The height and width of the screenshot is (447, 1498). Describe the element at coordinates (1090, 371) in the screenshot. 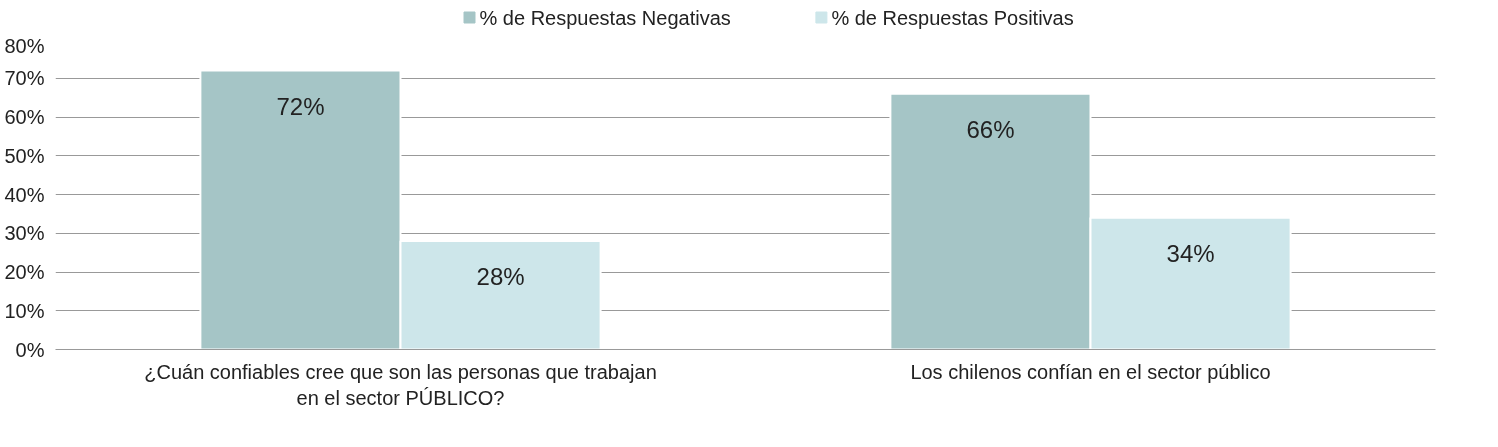

I see `x-tick-label: Los chilenos confían en el sector público` at that location.